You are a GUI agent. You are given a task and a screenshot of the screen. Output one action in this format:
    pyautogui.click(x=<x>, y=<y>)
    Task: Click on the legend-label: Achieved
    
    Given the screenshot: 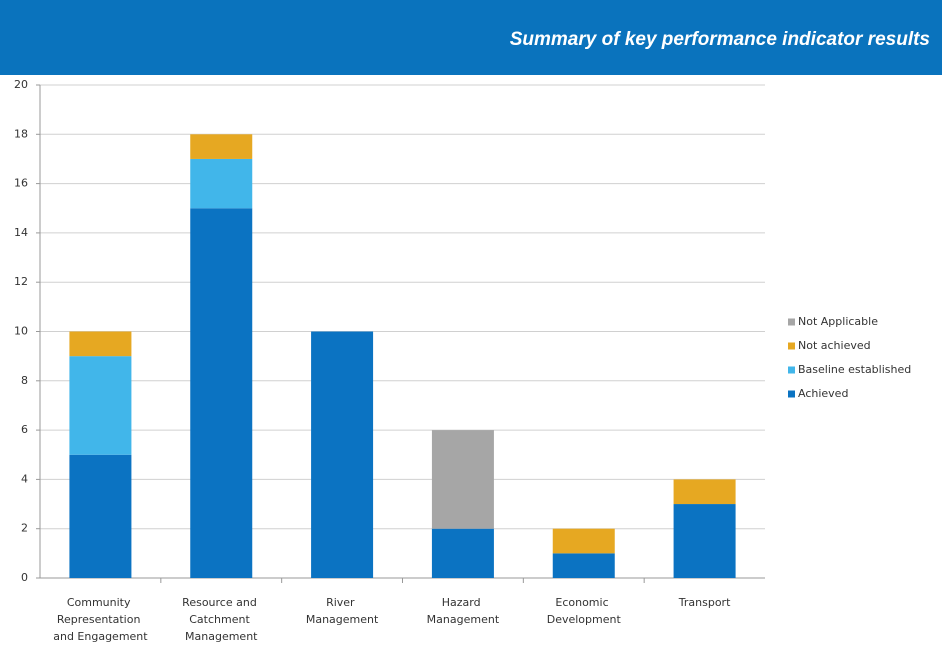 What is the action you would take?
    pyautogui.click(x=823, y=393)
    